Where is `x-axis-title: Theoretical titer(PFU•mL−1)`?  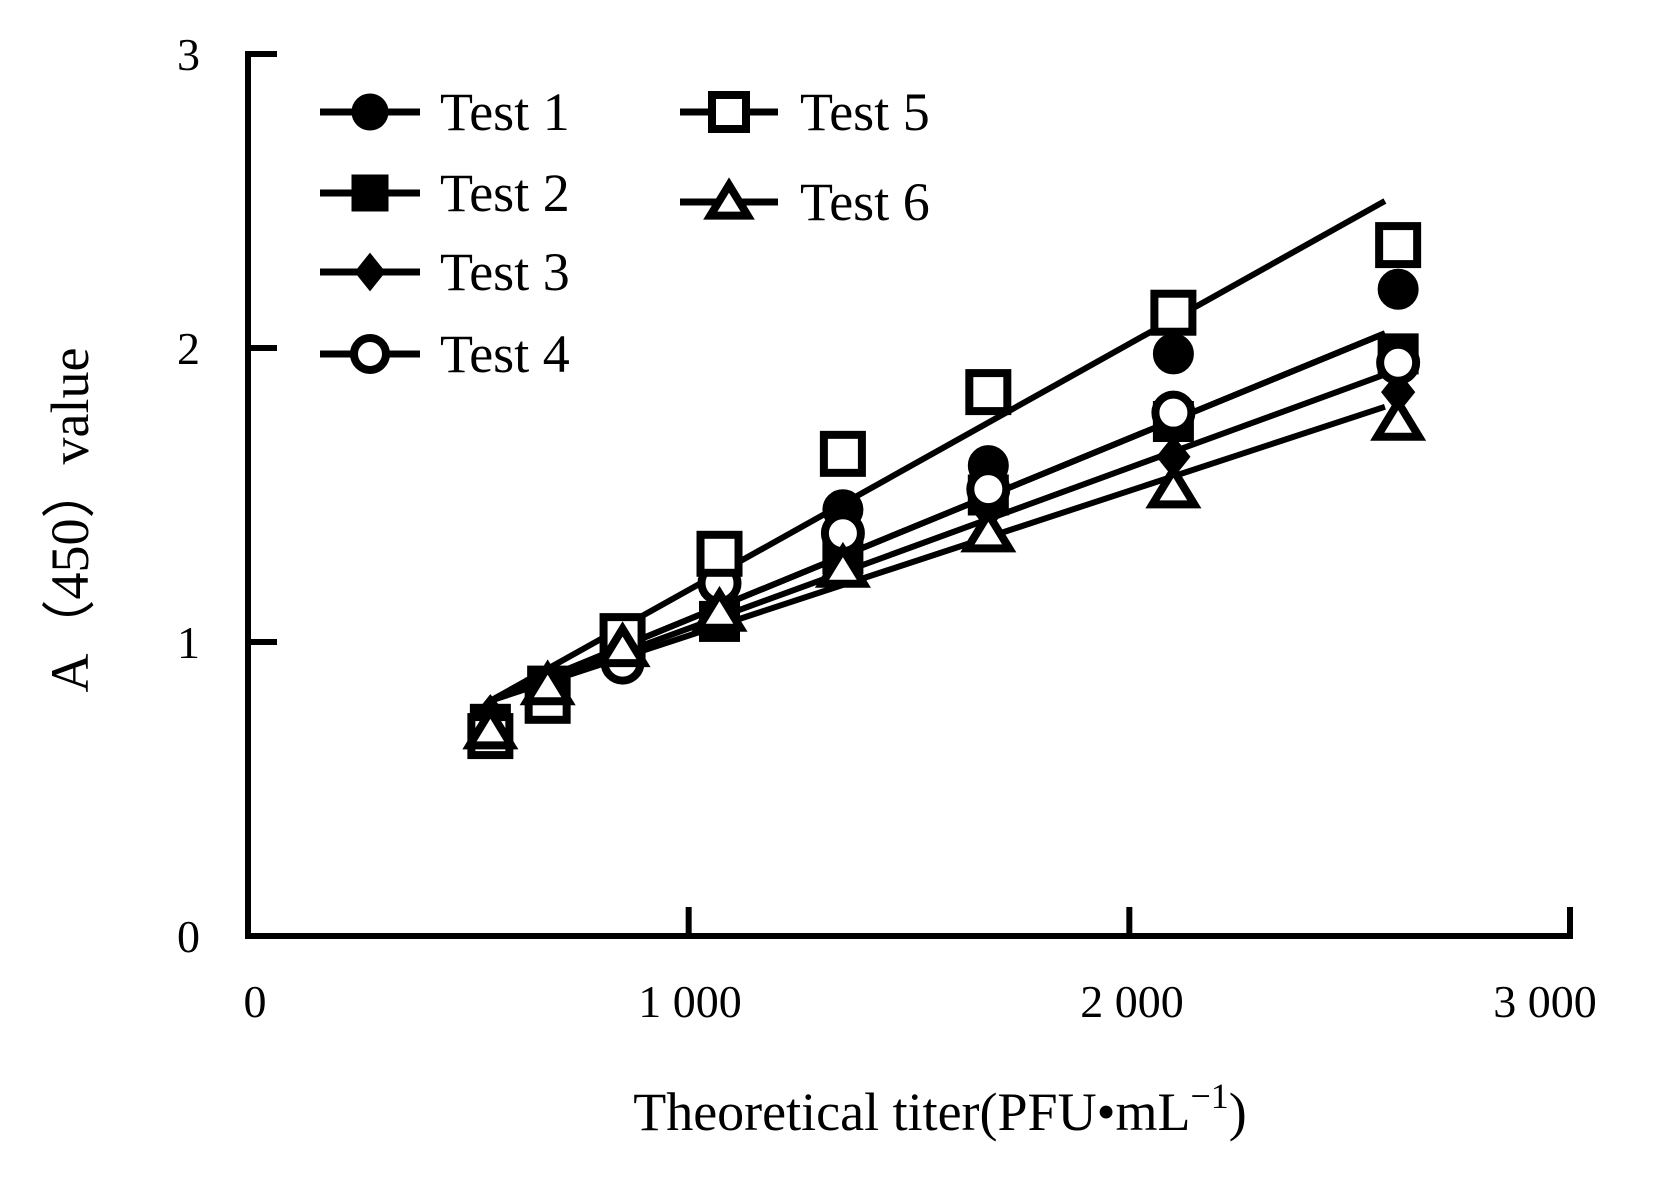
x-axis-title: Theoretical titer(PFU•mL−1) is located at coordinates (940, 1109).